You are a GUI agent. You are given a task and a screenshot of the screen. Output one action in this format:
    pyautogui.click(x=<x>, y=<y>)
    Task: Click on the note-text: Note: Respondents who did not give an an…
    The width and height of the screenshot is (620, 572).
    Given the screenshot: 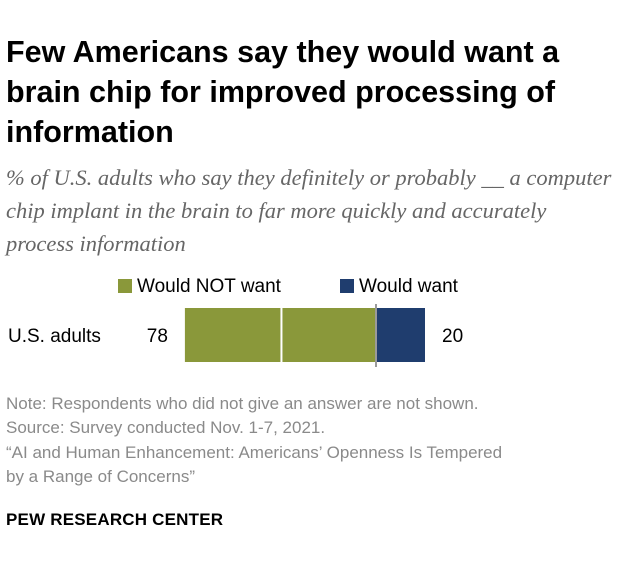 What is the action you would take?
    pyautogui.click(x=242, y=403)
    